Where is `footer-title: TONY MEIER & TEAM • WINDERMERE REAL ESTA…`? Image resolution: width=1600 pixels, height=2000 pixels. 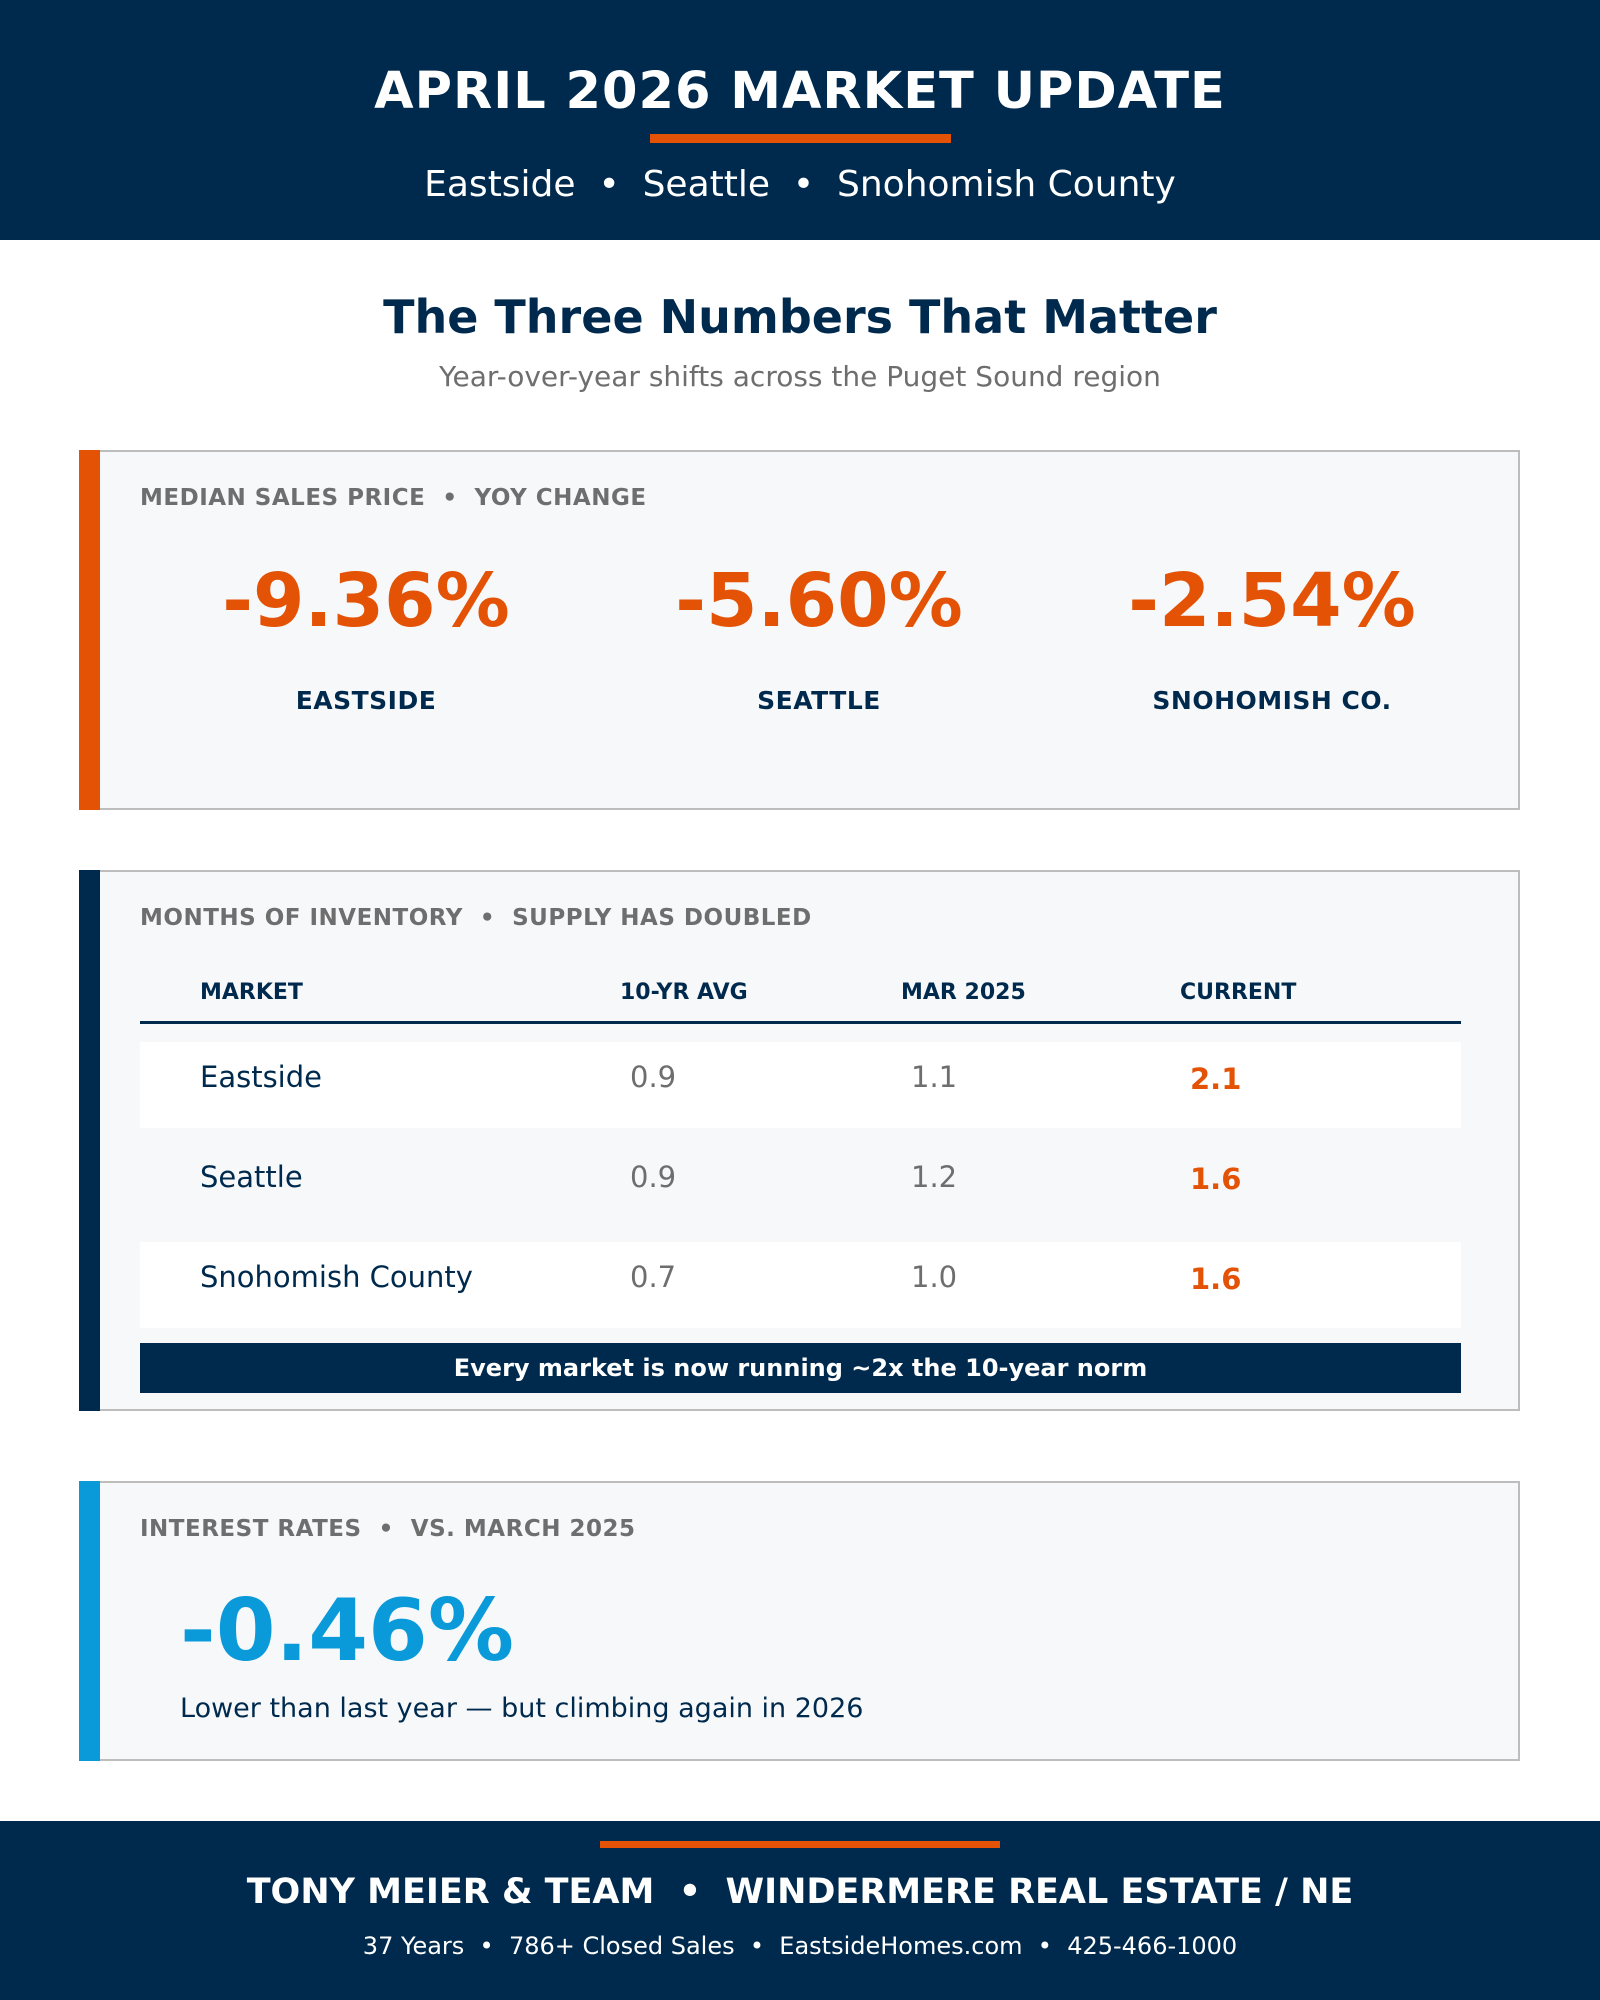
footer-title: TONY MEIER & TEAM • WINDERMERE REAL ESTA… is located at coordinates (800, 1892).